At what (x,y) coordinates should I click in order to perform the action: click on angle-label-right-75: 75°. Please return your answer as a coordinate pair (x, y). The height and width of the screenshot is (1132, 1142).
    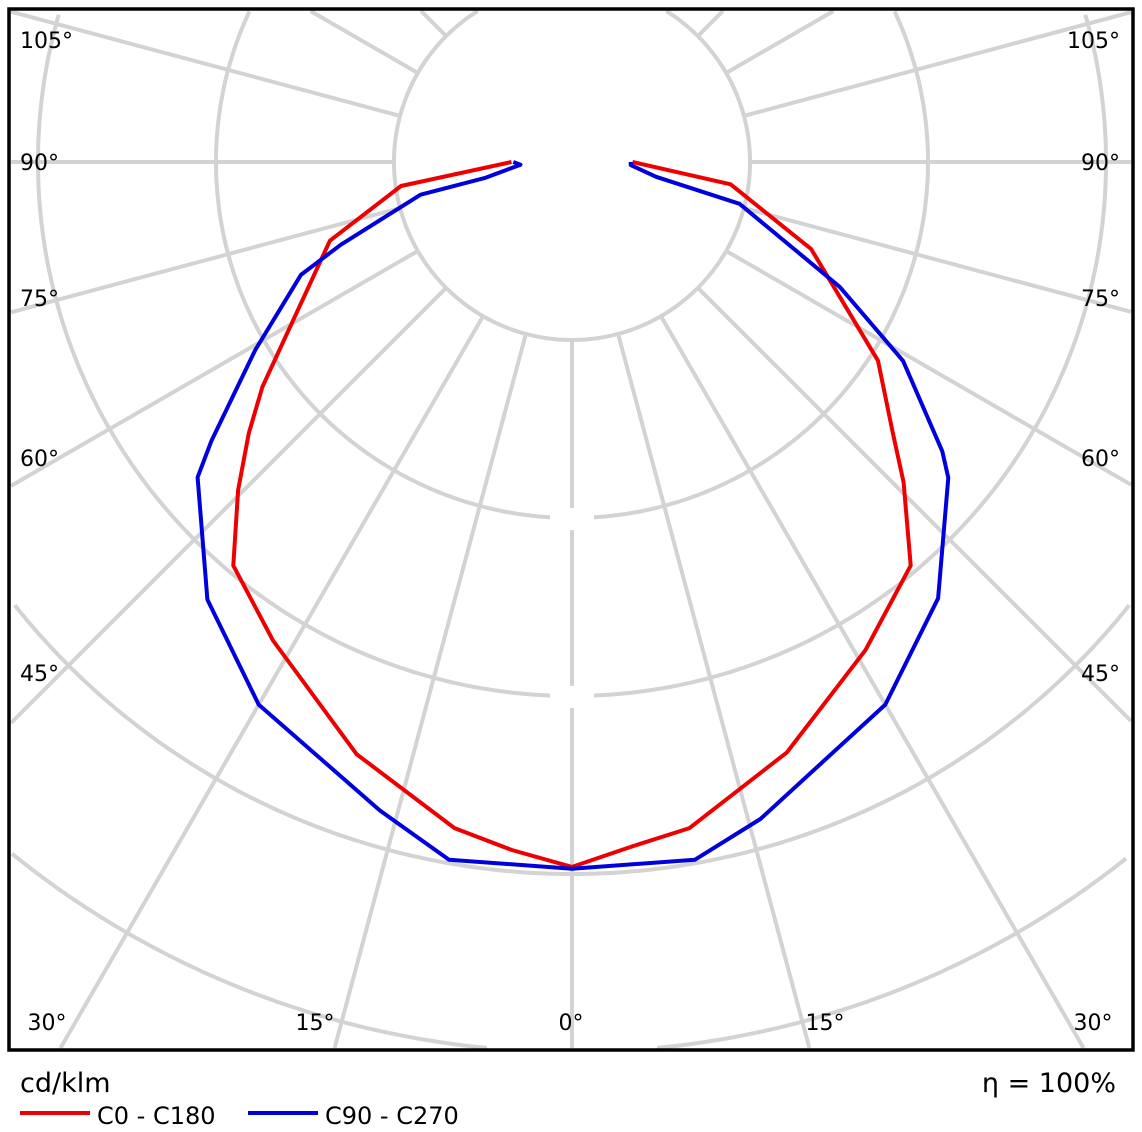
    Looking at the image, I should click on (1100, 299).